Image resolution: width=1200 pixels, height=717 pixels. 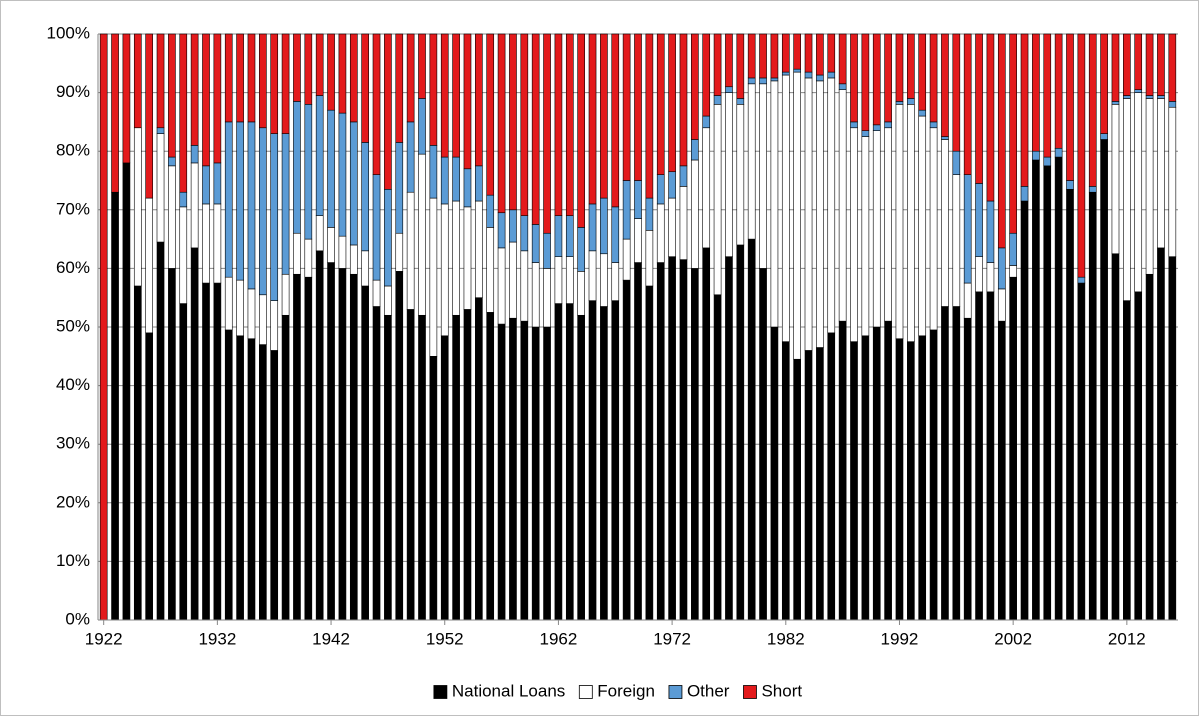 I want to click on legend-label: Other, so click(x=708, y=690).